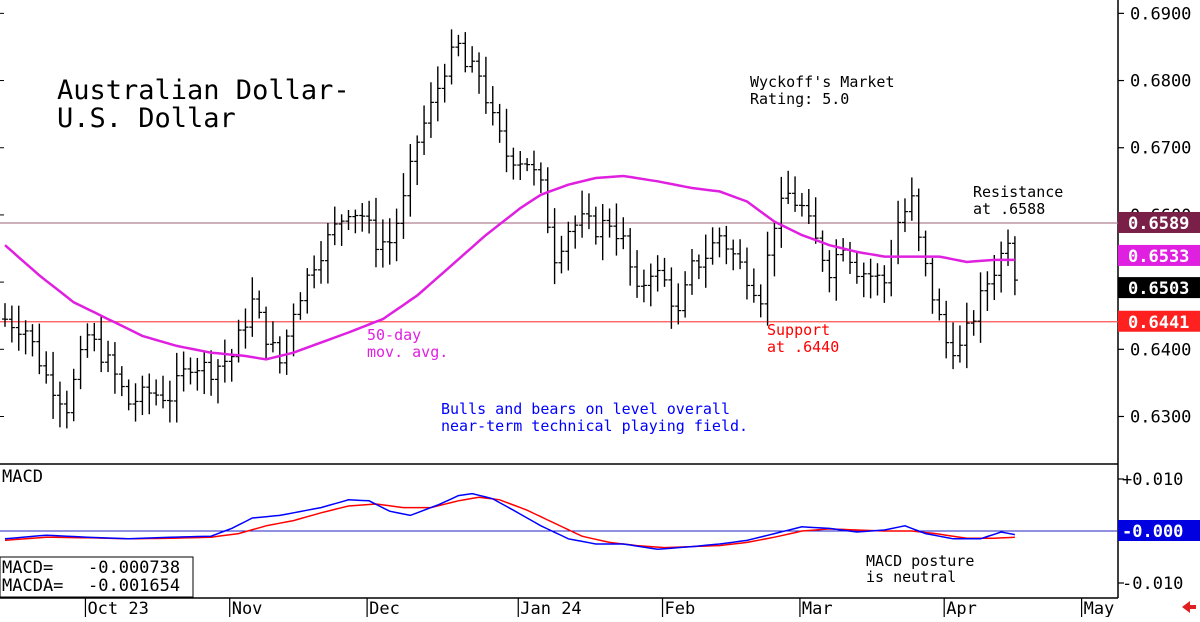 The image size is (1200, 622). I want to click on scroll-left-icon, so click(1189, 607).